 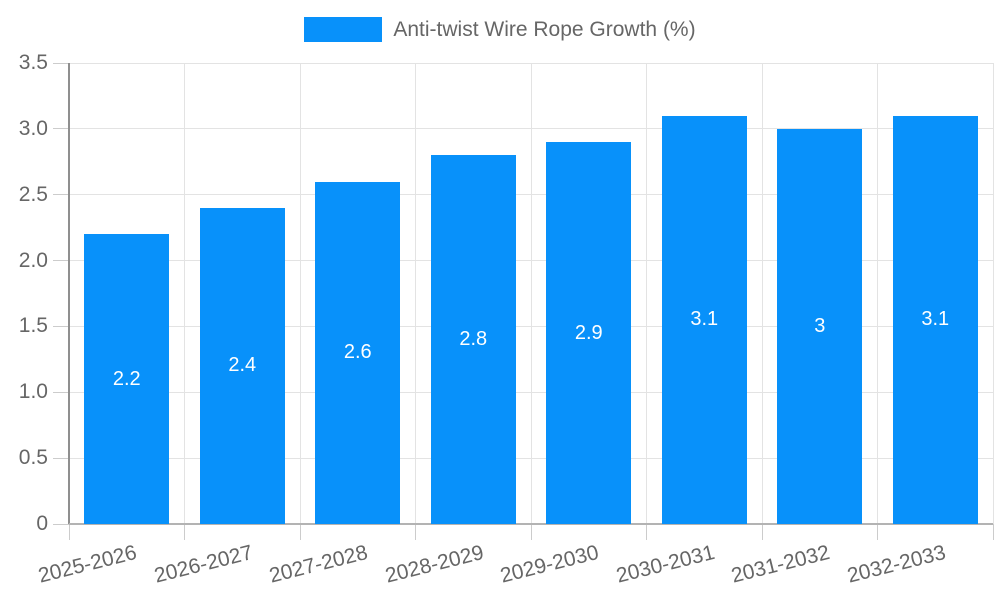 I want to click on y-axis-tick-label: 0, so click(x=42, y=523).